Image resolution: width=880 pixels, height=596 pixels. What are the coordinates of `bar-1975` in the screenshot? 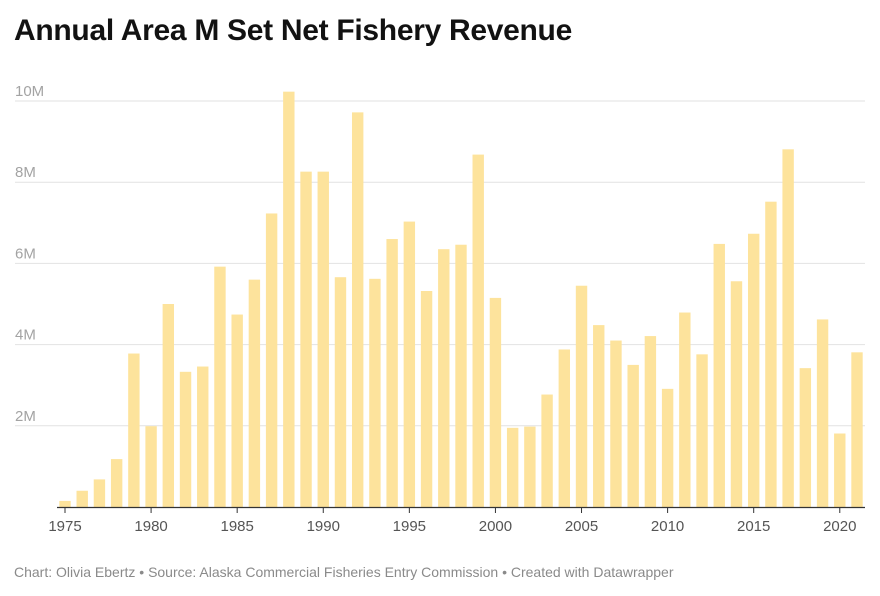 It's located at (65, 503).